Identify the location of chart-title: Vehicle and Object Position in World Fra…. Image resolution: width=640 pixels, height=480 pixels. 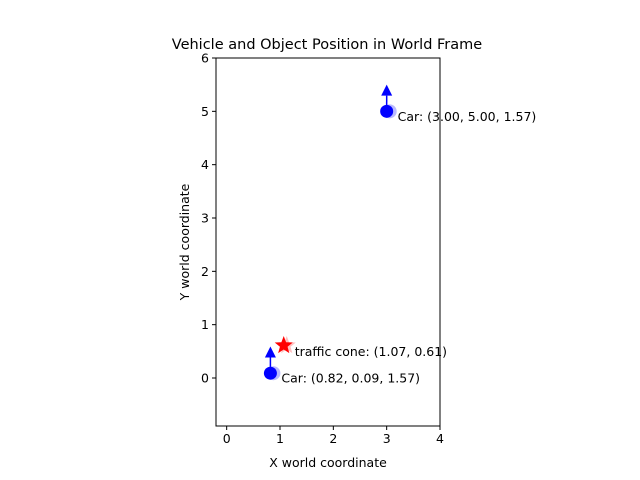
(327, 45).